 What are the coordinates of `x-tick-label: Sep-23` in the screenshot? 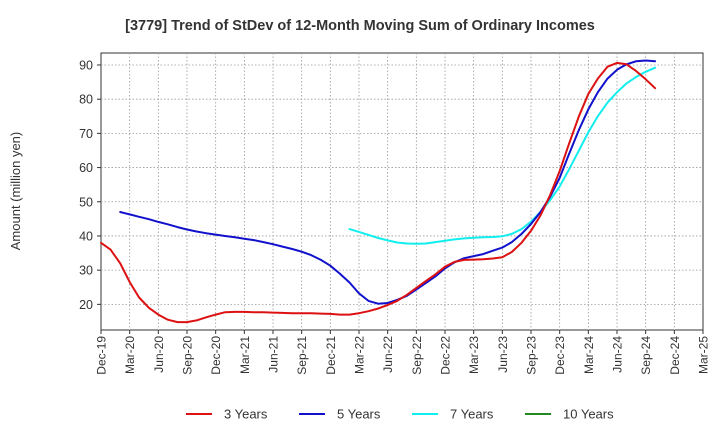 It's located at (532, 355).